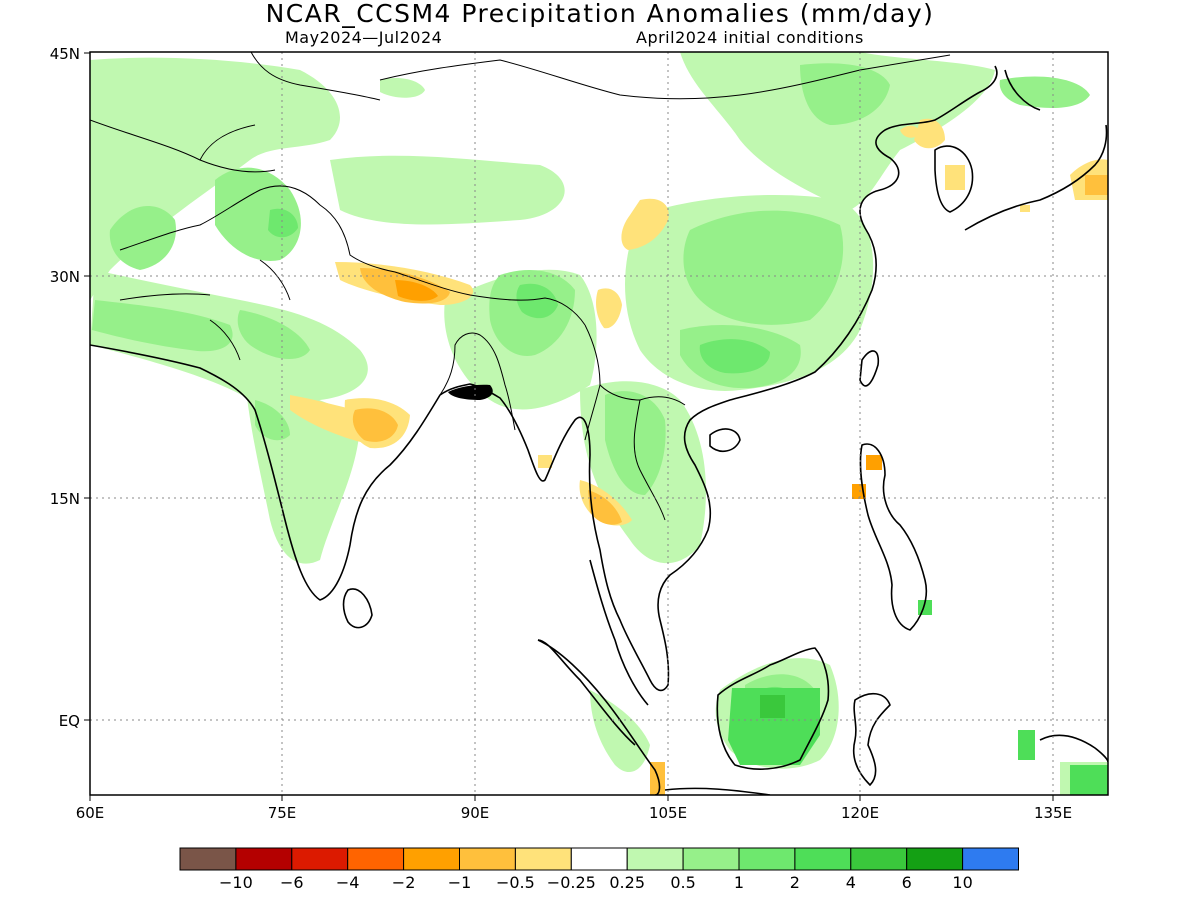 This screenshot has width=1200, height=900. Describe the element at coordinates (515, 882) in the screenshot. I see `colorbar-label: −0.5` at that location.